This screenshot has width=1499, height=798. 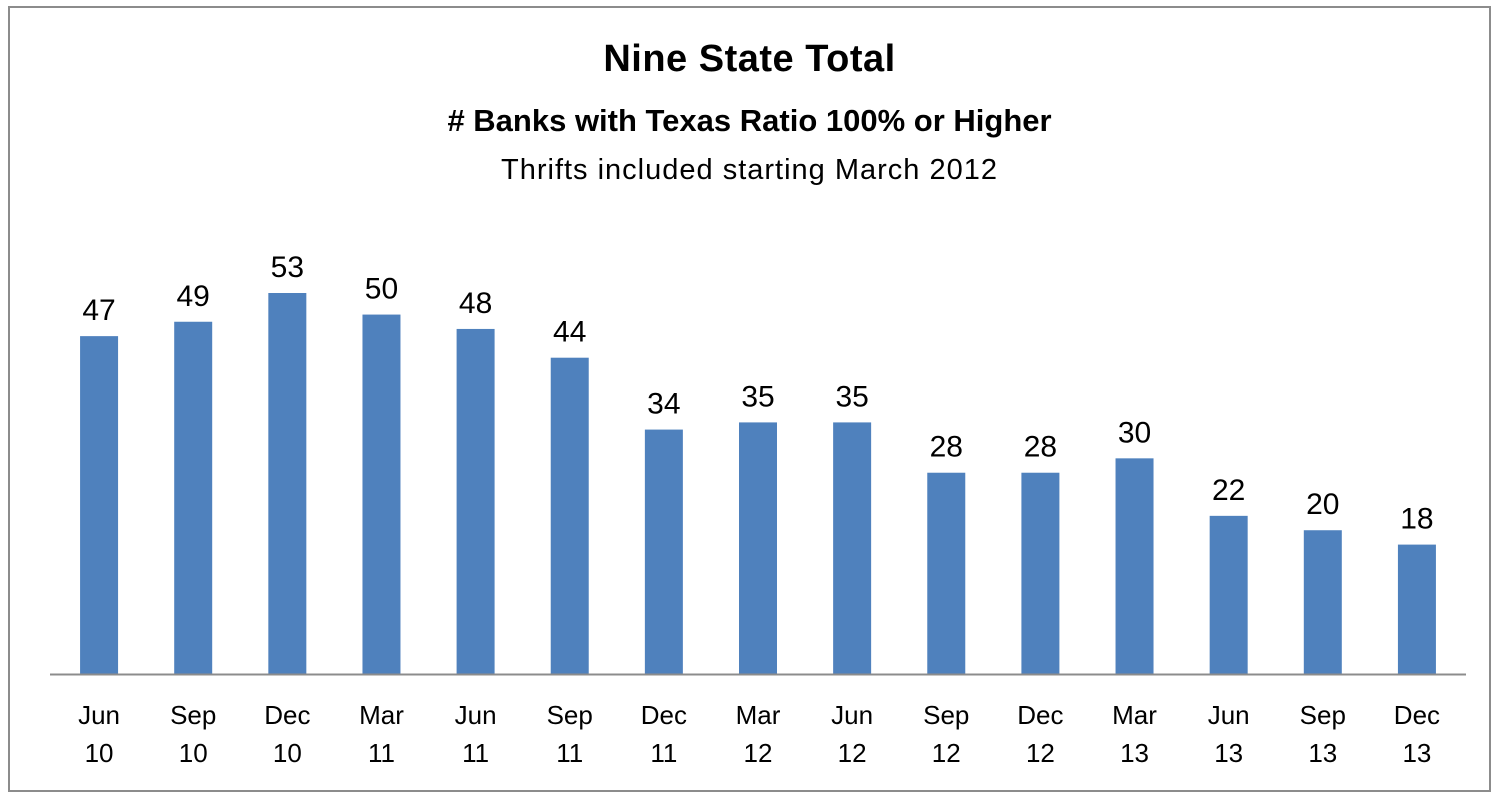 I want to click on x-tick-label-month-10: Dec, so click(x=1040, y=715).